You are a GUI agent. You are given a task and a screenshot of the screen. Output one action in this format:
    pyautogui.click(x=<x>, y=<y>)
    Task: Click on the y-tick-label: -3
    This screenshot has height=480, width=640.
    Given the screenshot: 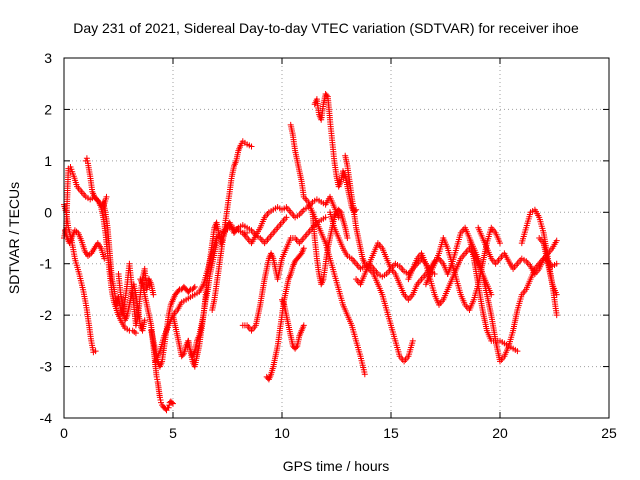 What is the action you would take?
    pyautogui.click(x=46, y=367)
    